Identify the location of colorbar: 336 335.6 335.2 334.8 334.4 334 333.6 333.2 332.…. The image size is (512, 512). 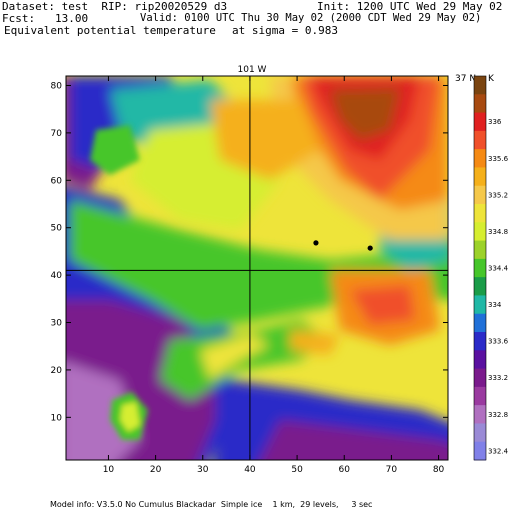
(491, 268).